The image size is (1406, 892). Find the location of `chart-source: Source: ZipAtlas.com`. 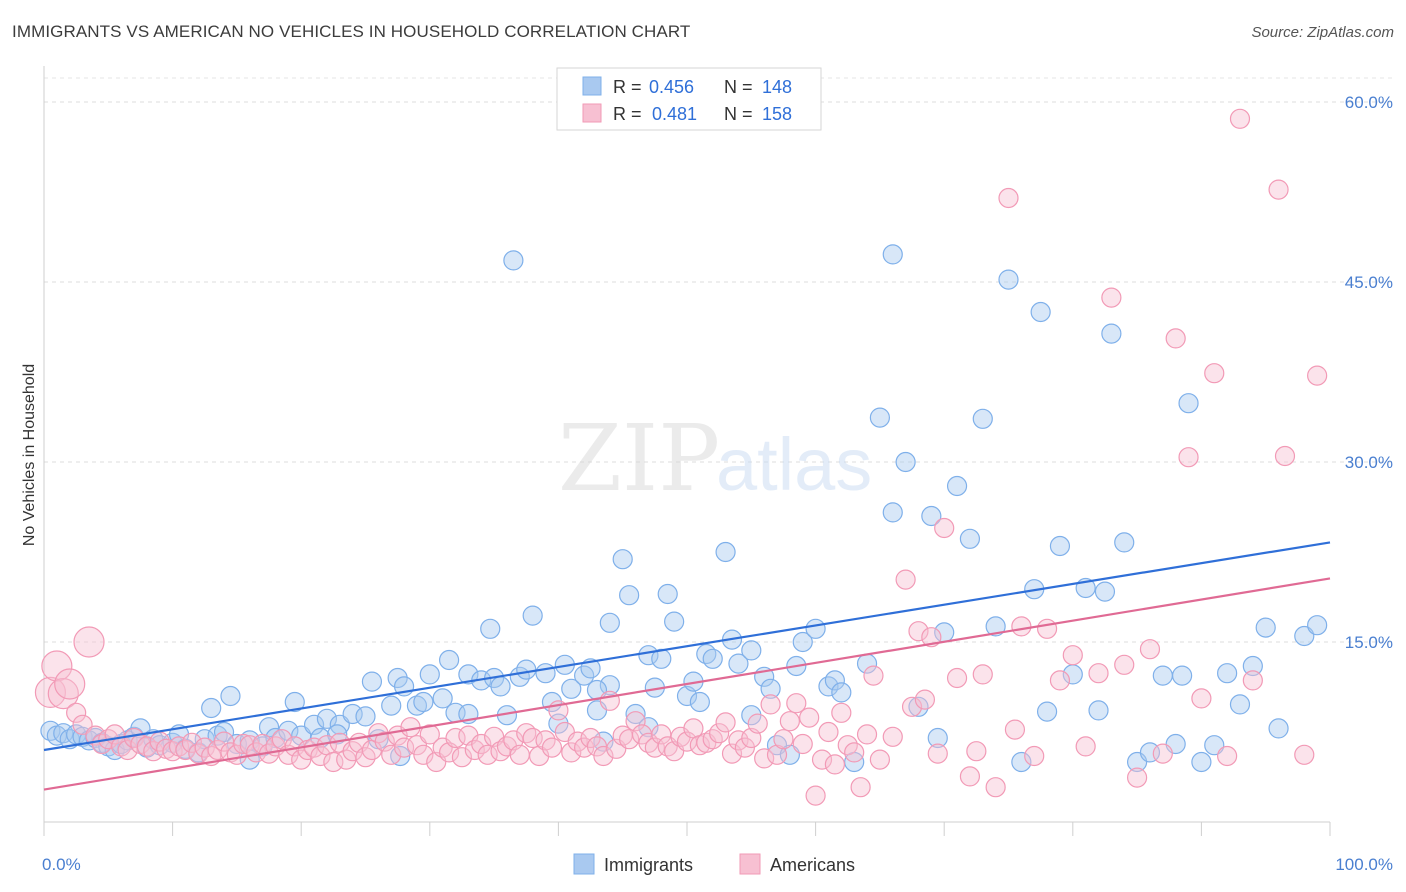

chart-source: Source: ZipAtlas.com is located at coordinates (1322, 32).